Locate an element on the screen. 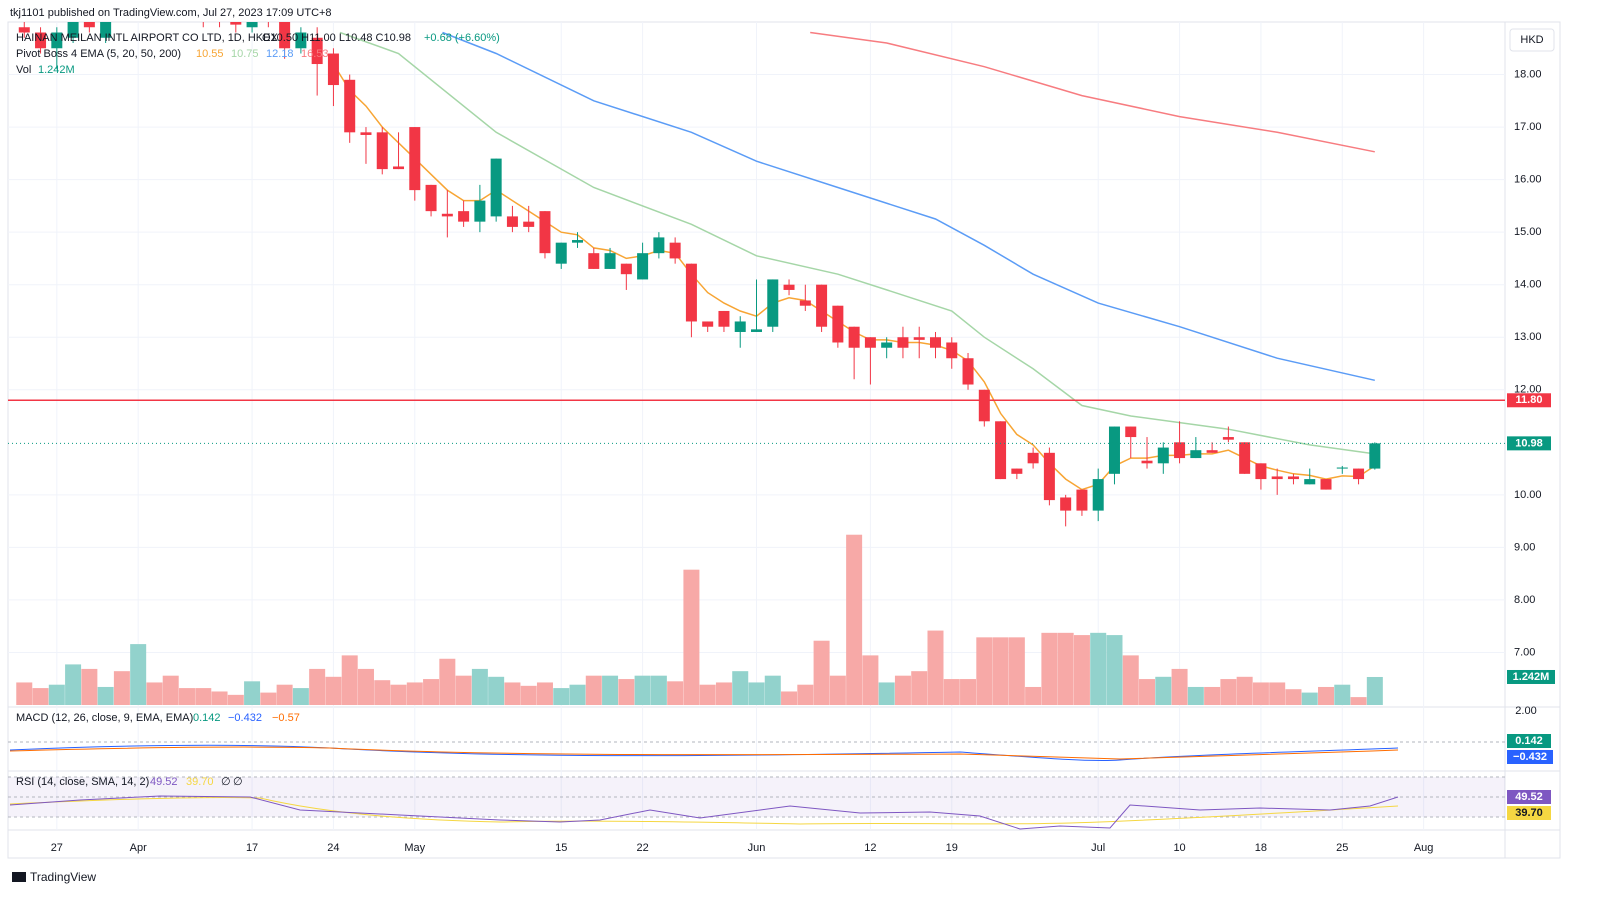  currency: HKD is located at coordinates (1531, 40).